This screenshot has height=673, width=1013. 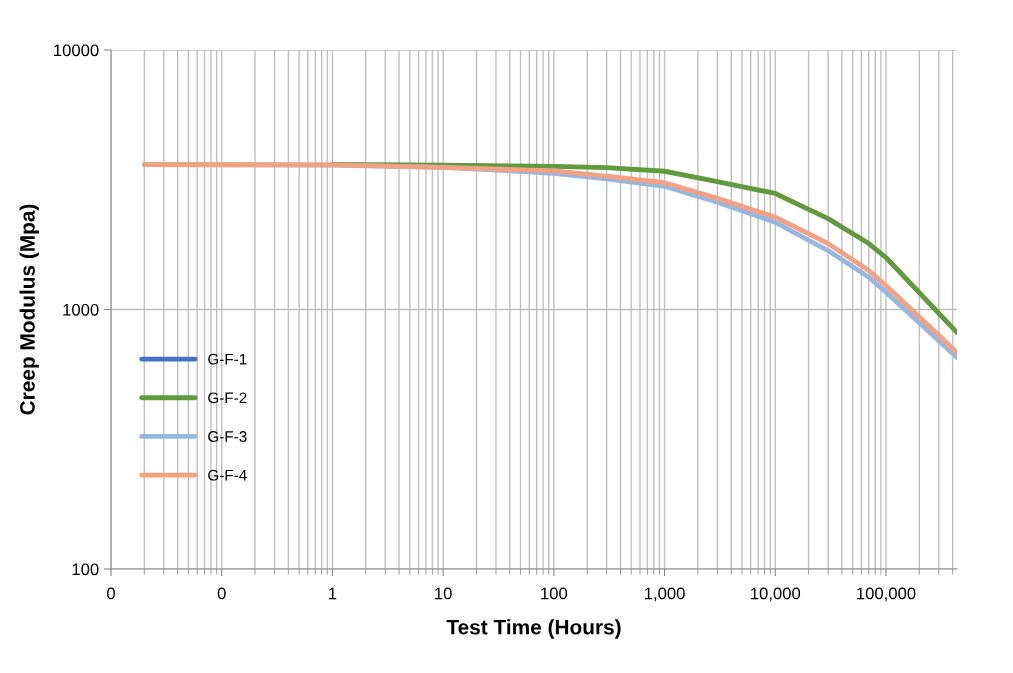 I want to click on y-tick-label: 10000, so click(x=76, y=50).